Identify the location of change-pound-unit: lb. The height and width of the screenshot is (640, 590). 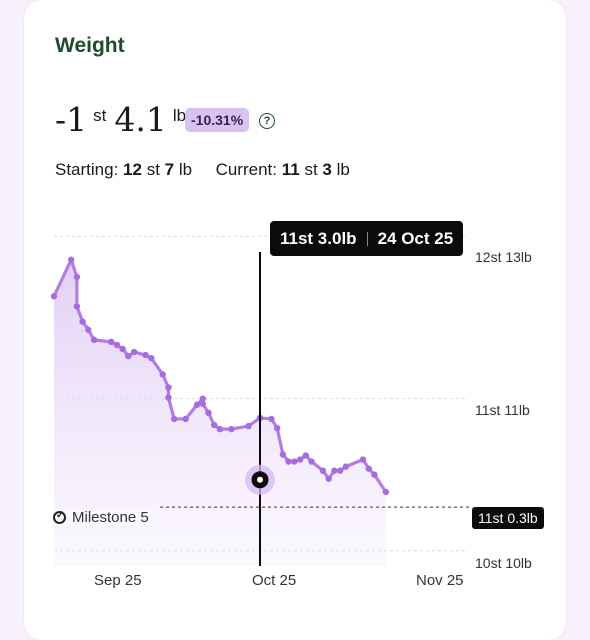
(179, 115).